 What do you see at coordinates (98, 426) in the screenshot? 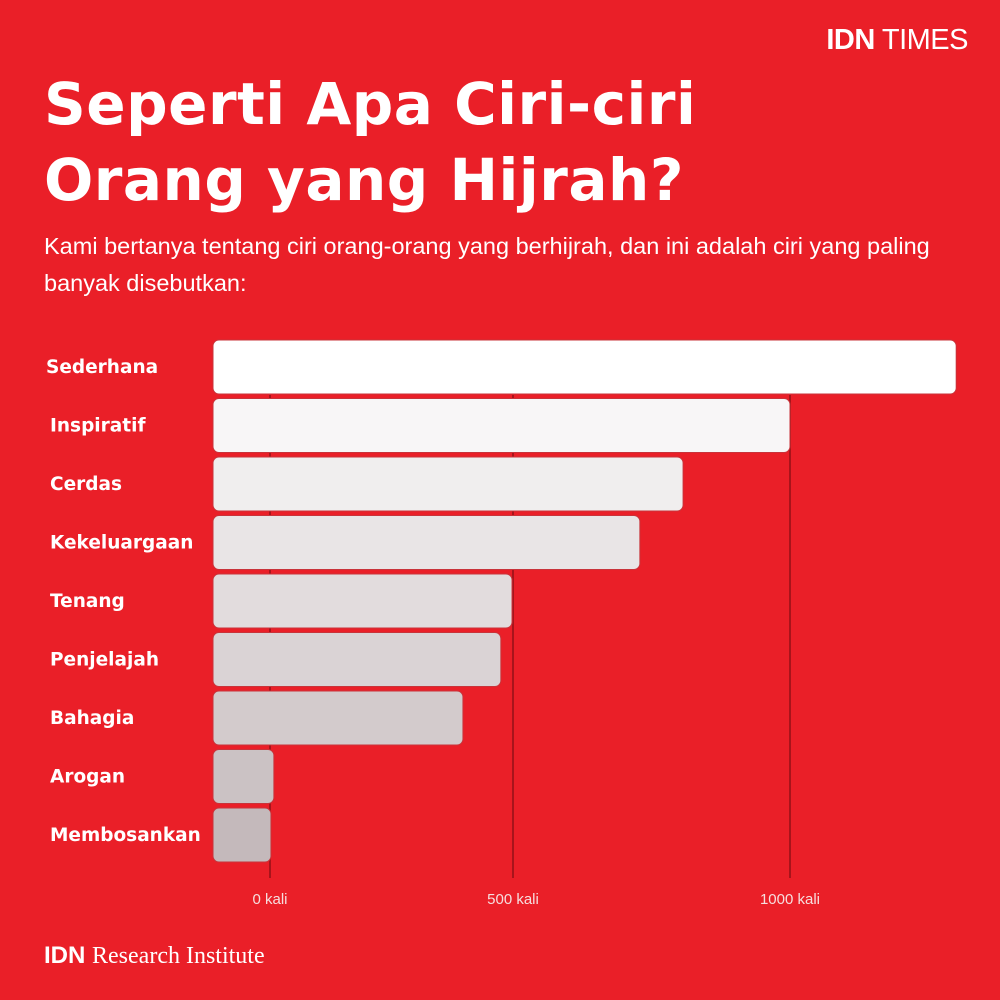
I see `category-label: Inspiratif` at bounding box center [98, 426].